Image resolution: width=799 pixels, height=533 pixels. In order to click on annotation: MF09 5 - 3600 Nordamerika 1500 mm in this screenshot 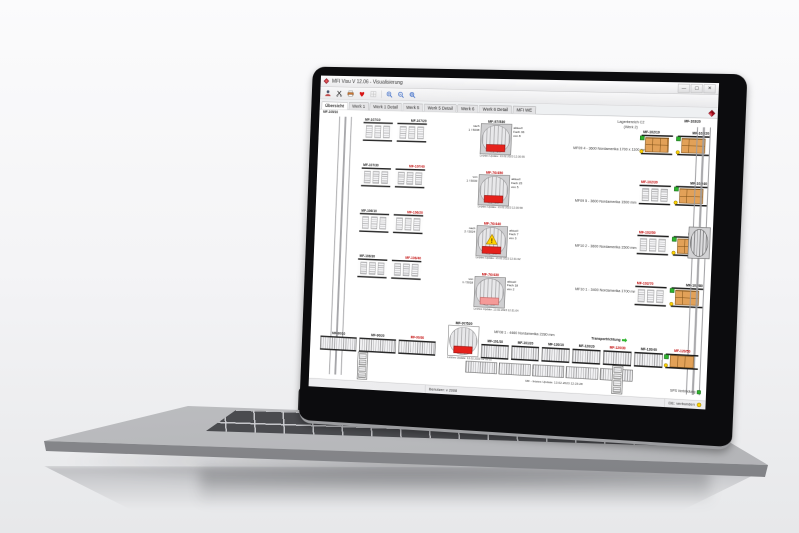, I will do `click(605, 201)`.